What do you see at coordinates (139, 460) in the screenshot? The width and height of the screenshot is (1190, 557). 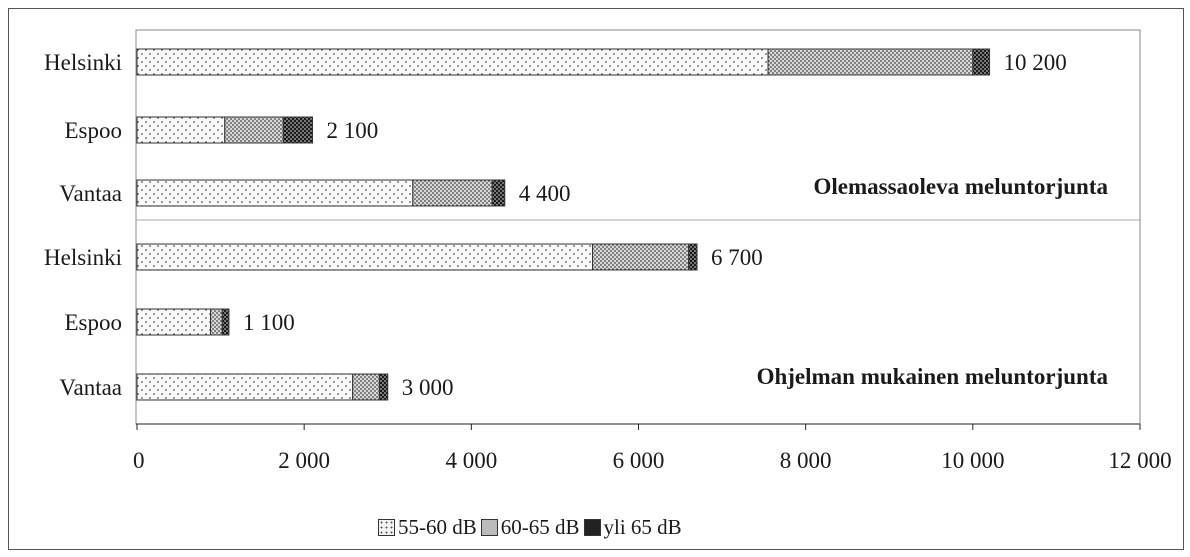 I see `x-tick-label: 0` at bounding box center [139, 460].